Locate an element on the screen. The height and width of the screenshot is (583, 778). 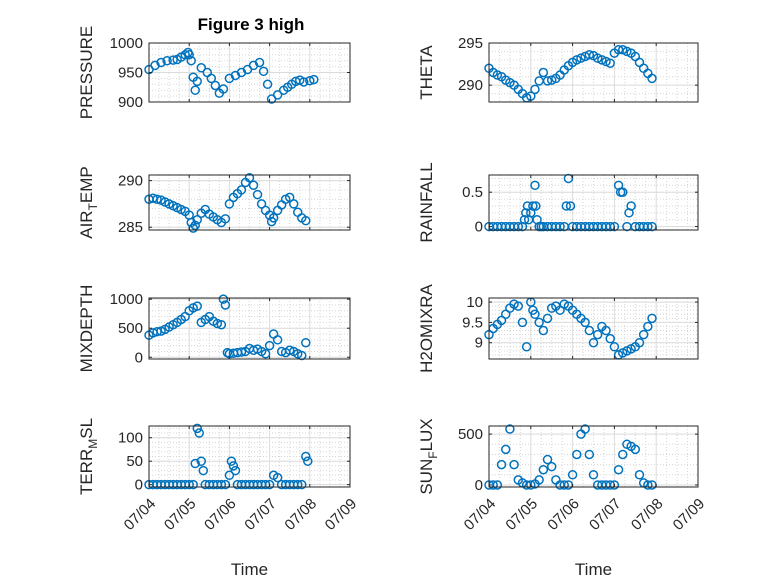
y-tick-label: 285 is located at coordinates (130, 227).